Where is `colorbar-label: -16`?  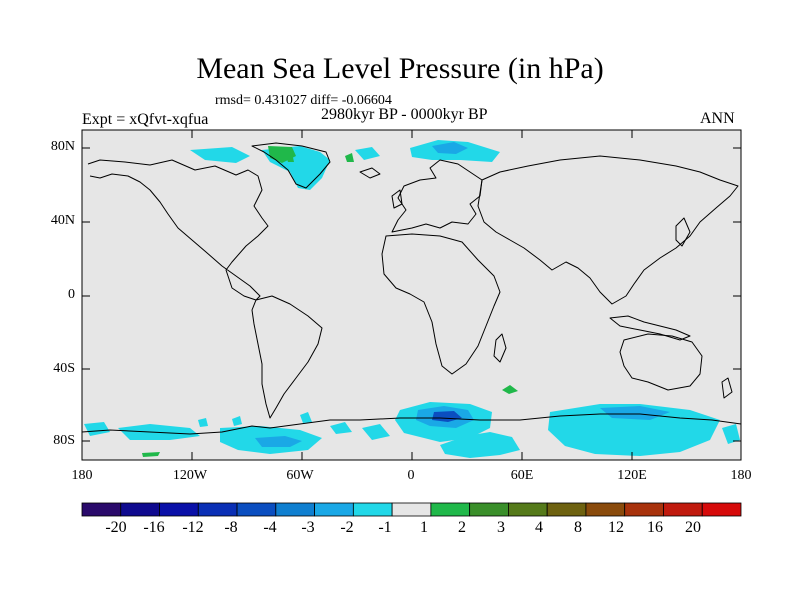 colorbar-label: -16 is located at coordinates (154, 527).